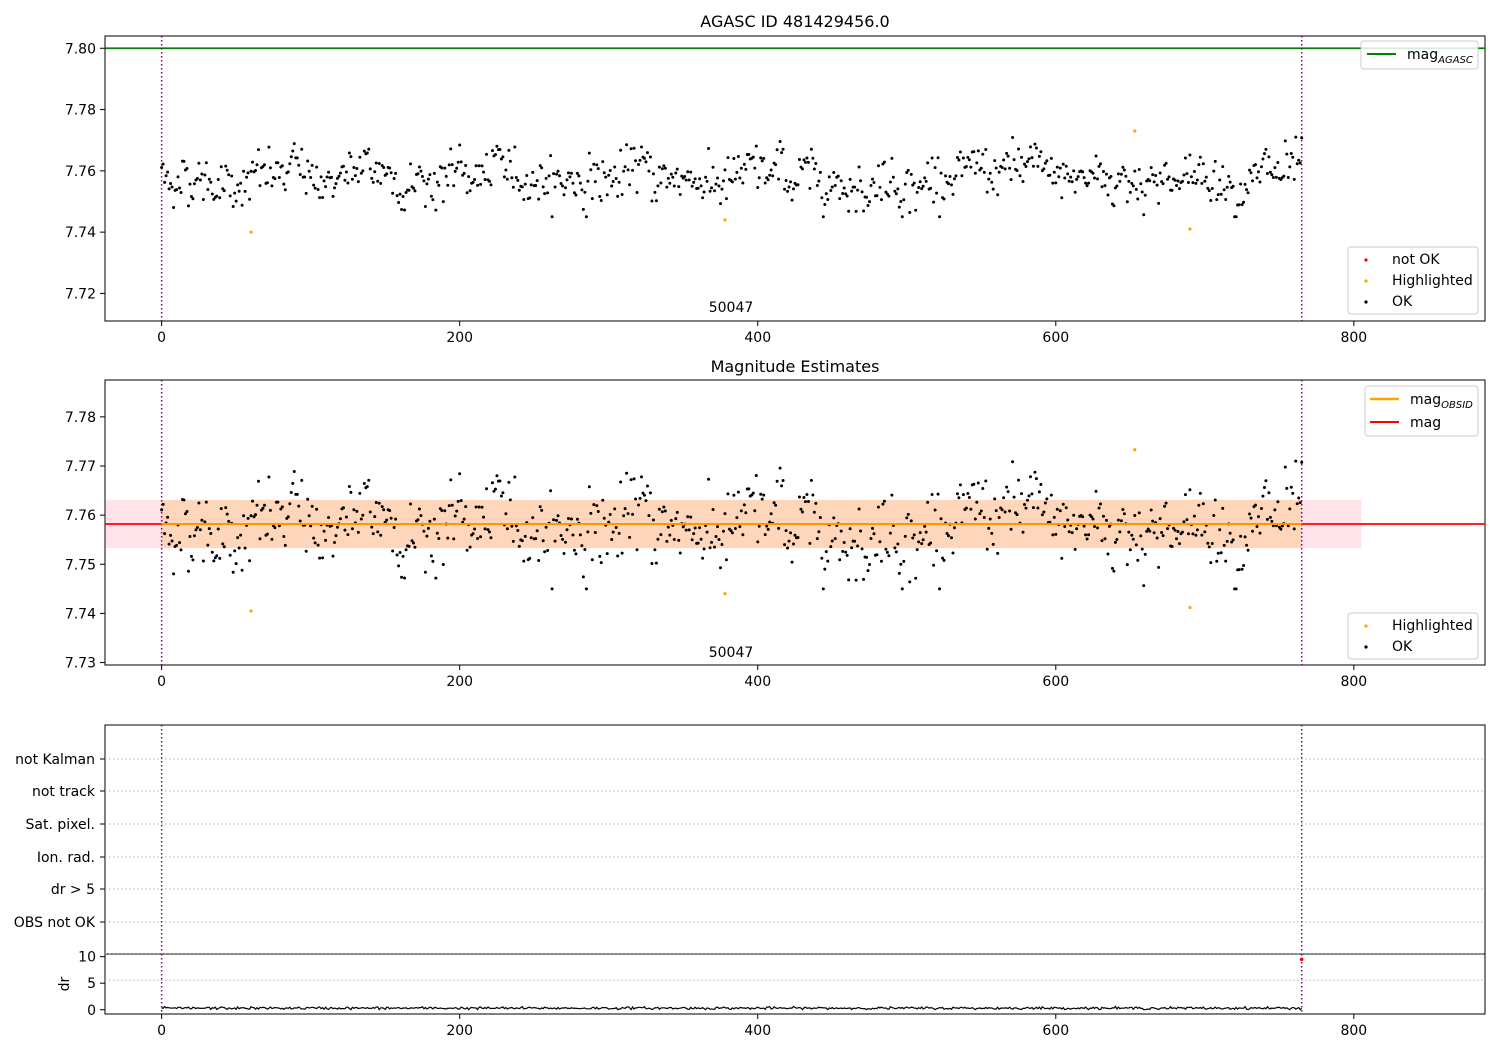 Image resolution: width=1500 pixels, height=1050 pixels. Describe the element at coordinates (1421, 411) in the screenshot. I see `panel-estimates-legend-upper: magOBSID mag` at that location.